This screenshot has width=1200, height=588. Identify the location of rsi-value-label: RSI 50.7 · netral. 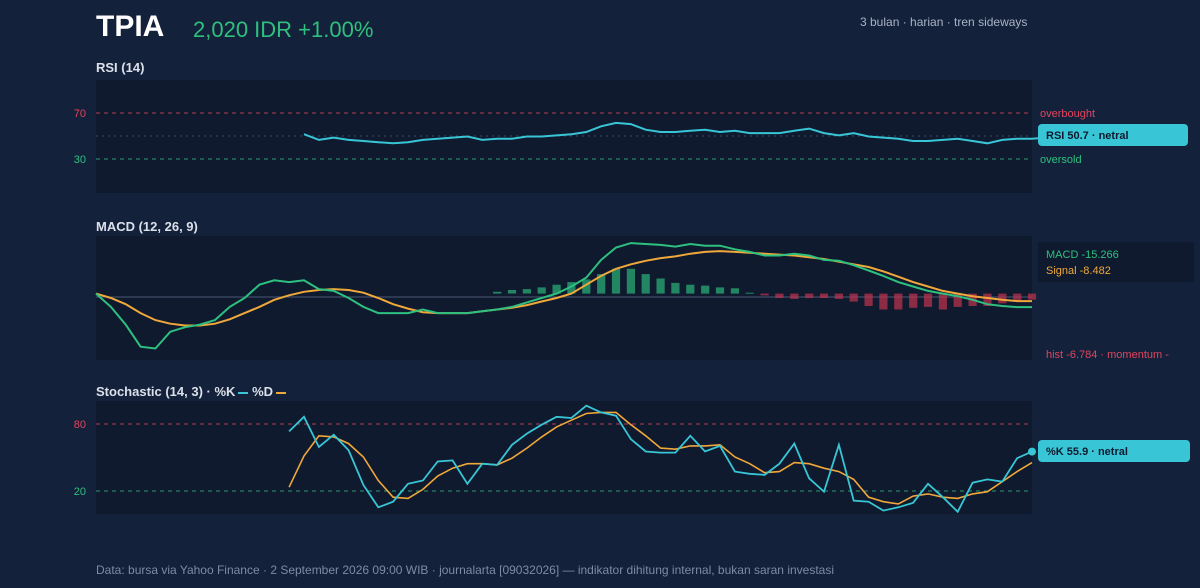
(1087, 136).